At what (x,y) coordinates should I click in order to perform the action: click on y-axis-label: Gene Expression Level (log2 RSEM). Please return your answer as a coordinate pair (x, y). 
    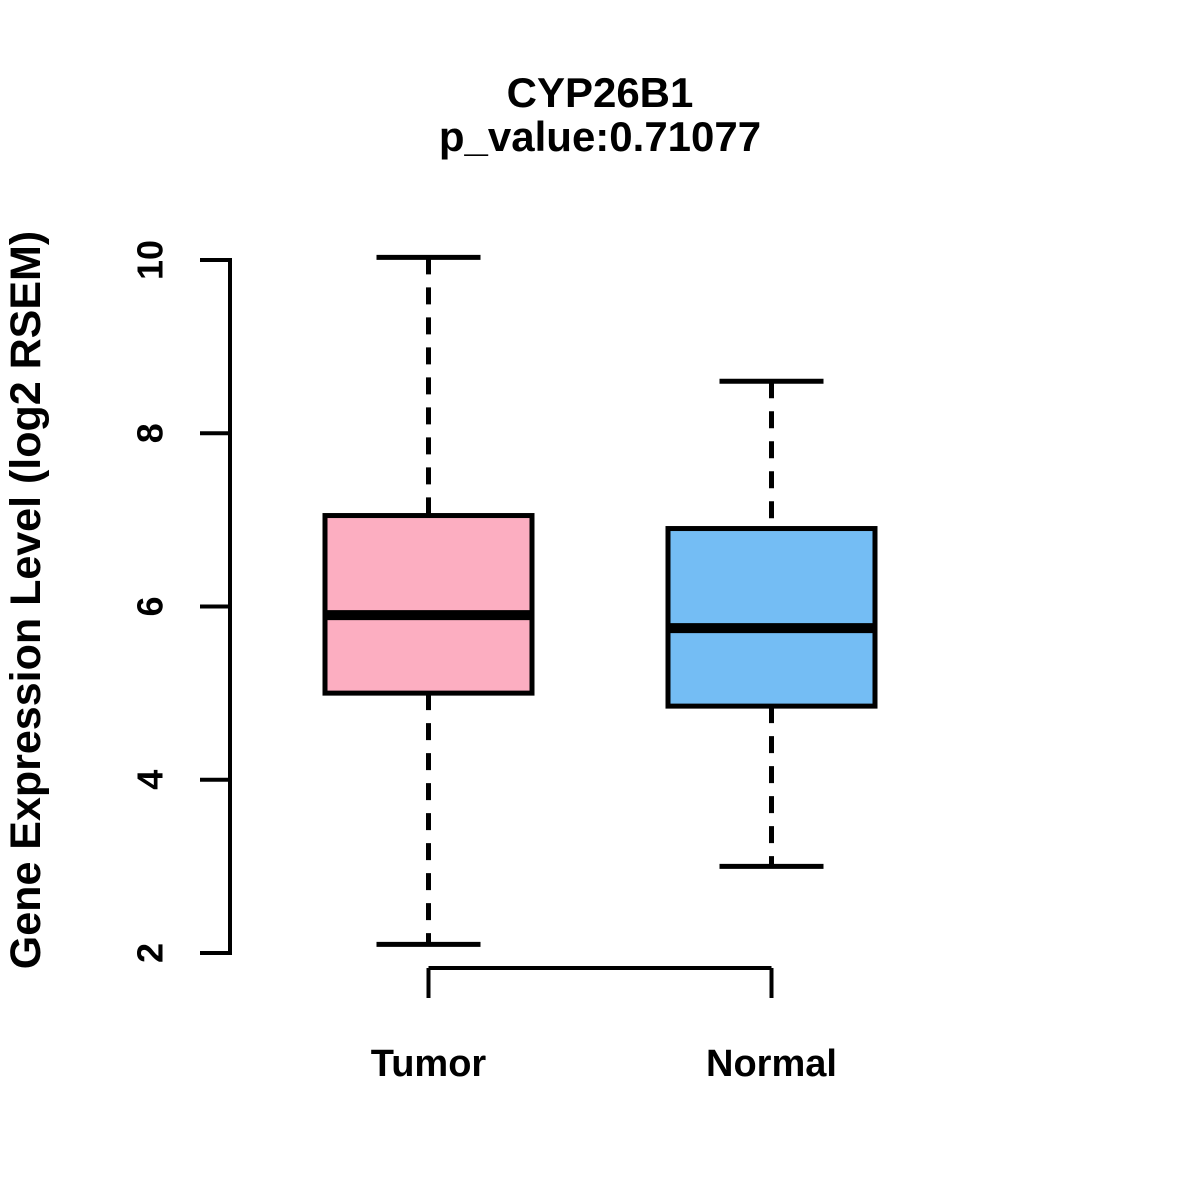
    Looking at the image, I should click on (26, 600).